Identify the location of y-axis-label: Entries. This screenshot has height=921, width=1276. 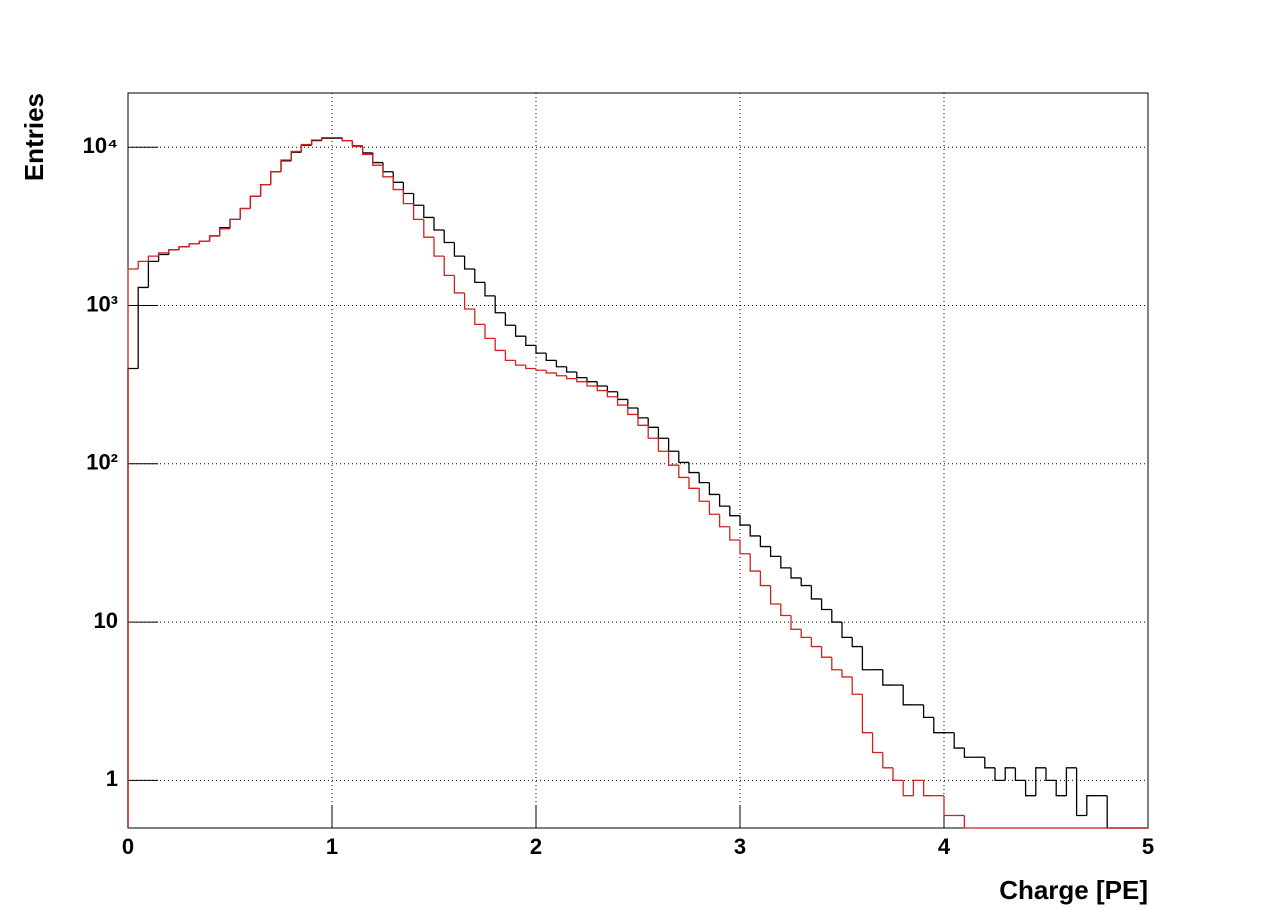
(34, 137).